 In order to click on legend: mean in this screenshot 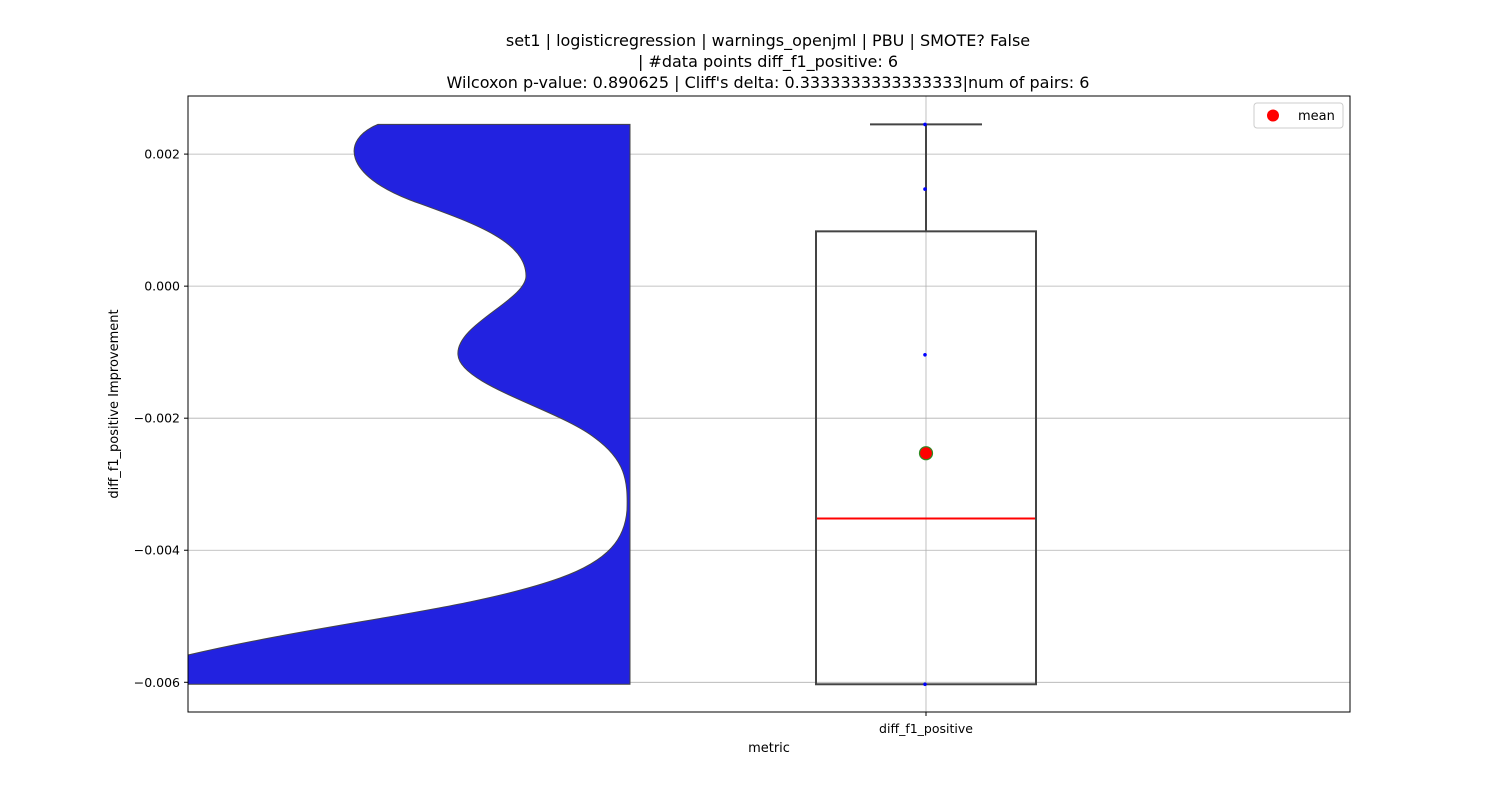, I will do `click(1298, 115)`.